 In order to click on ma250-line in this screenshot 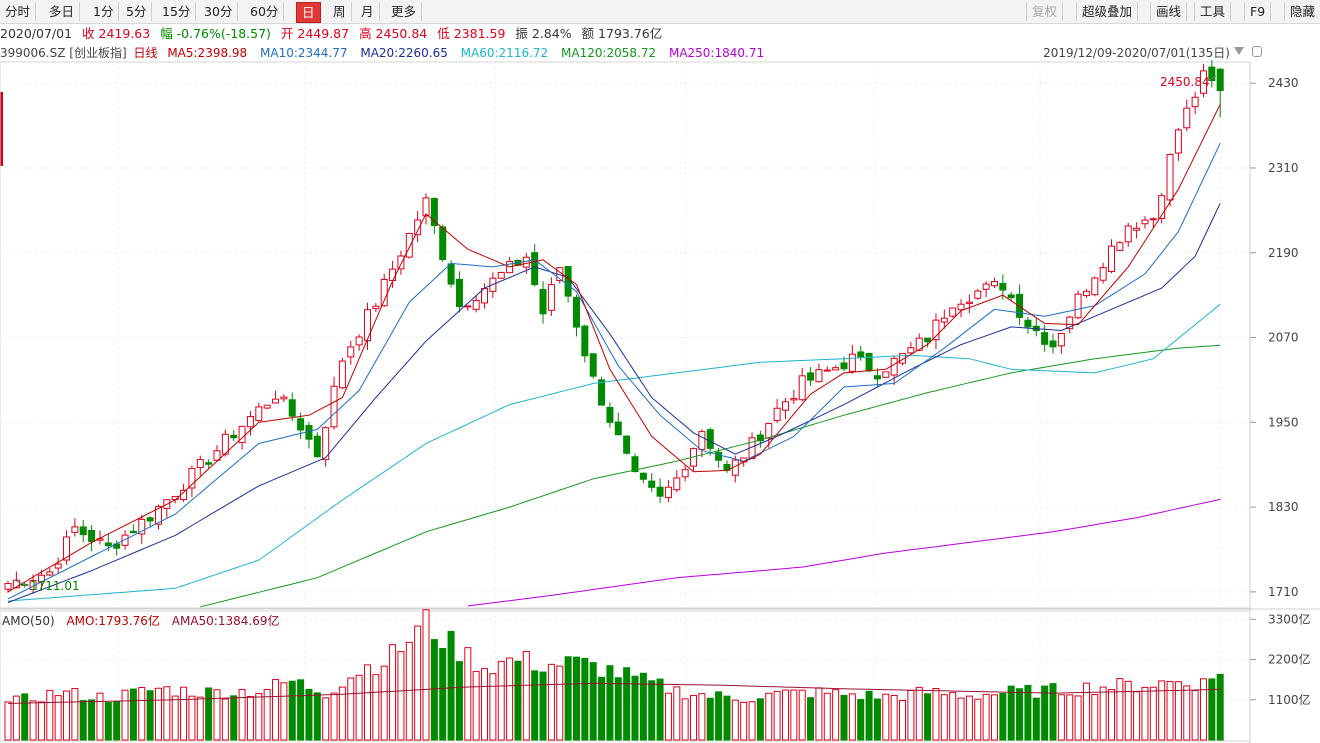, I will do `click(844, 552)`.